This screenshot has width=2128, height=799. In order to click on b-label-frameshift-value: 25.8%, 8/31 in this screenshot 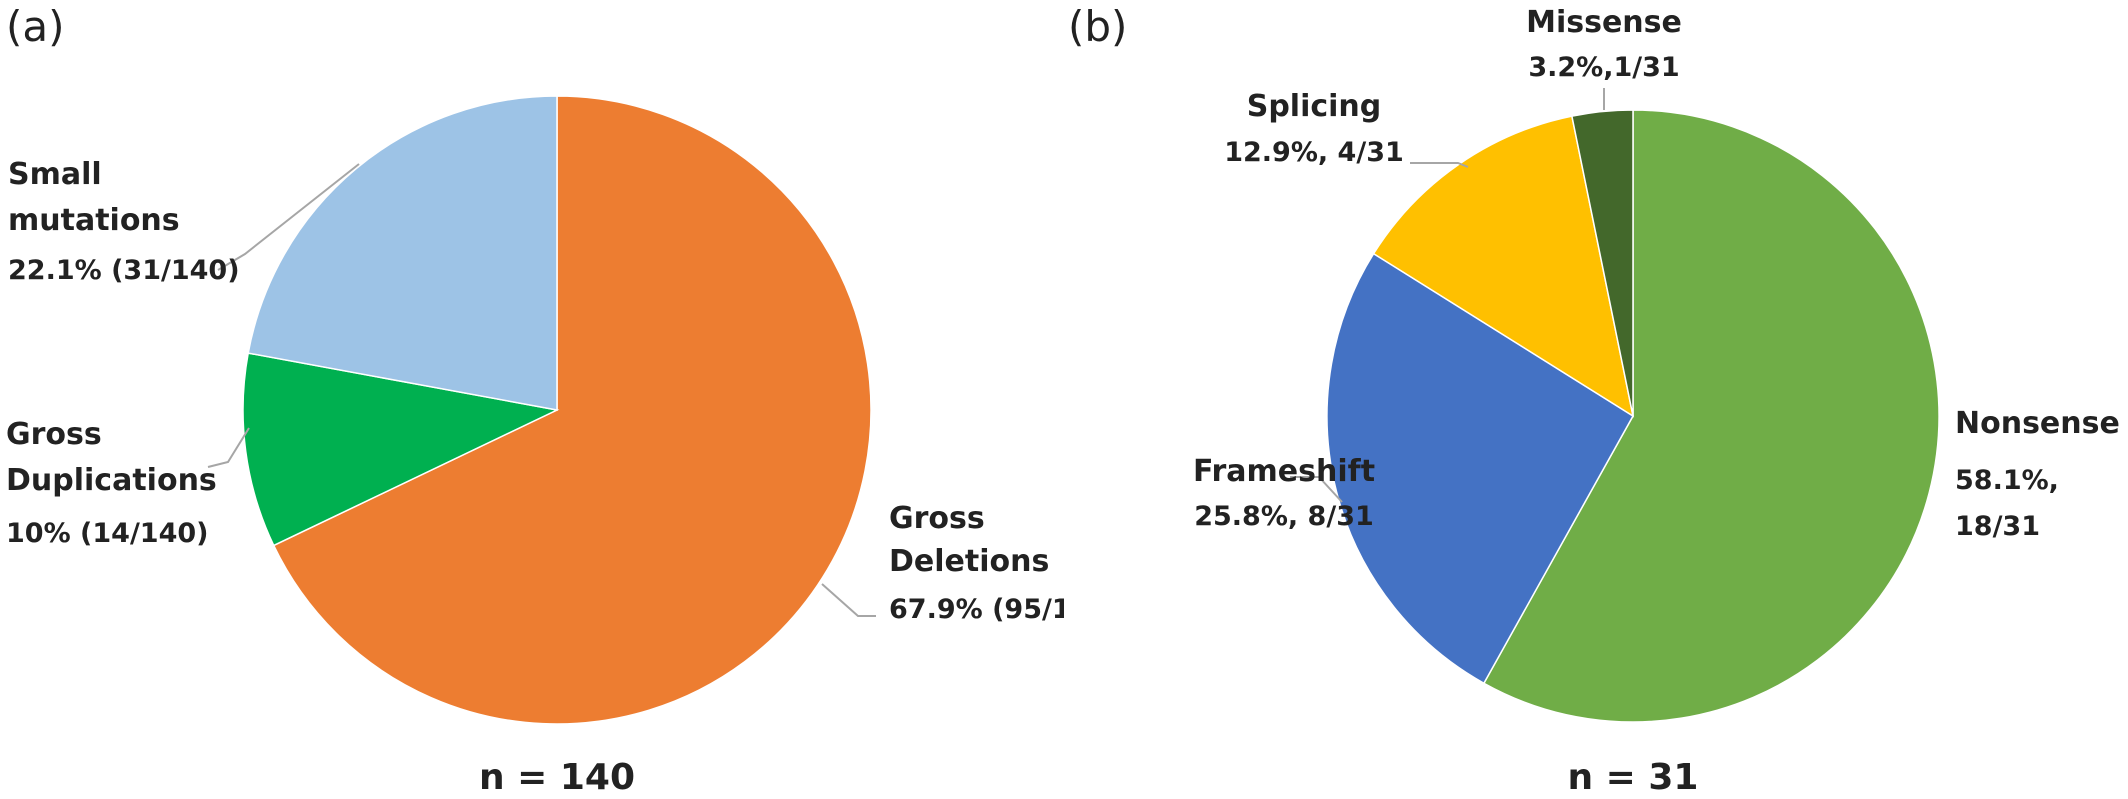, I will do `click(1284, 516)`.